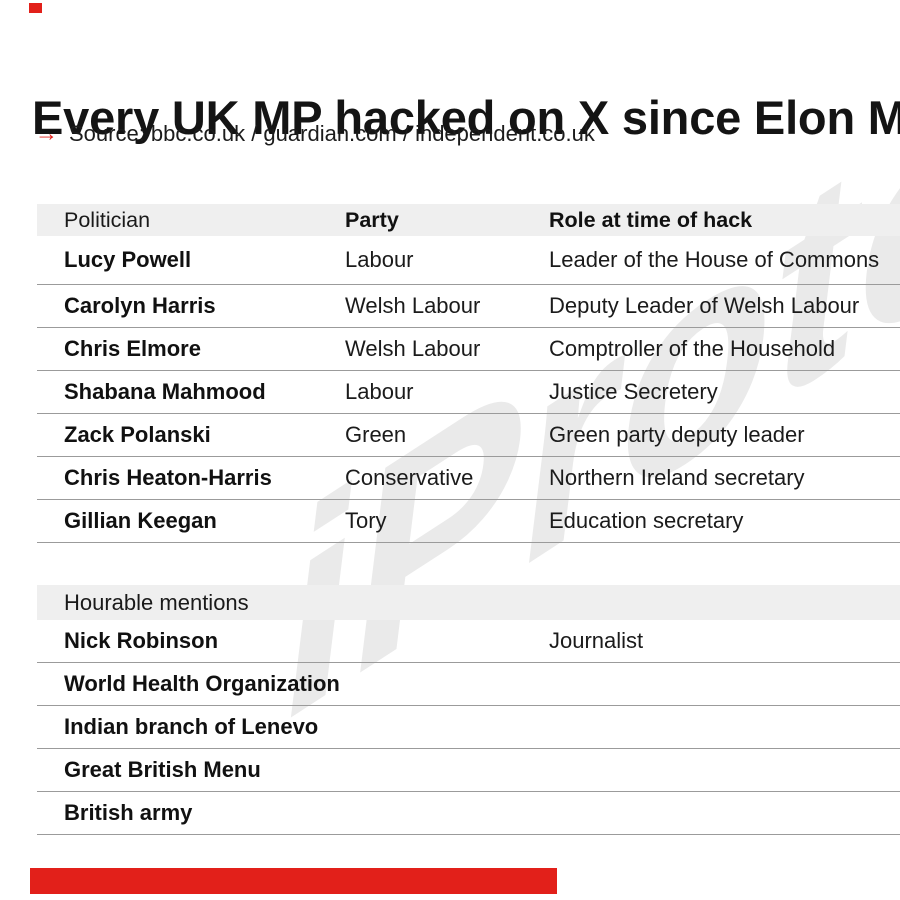 The image size is (900, 900). I want to click on table-row: Nick Robinson Journalist, so click(468, 641).